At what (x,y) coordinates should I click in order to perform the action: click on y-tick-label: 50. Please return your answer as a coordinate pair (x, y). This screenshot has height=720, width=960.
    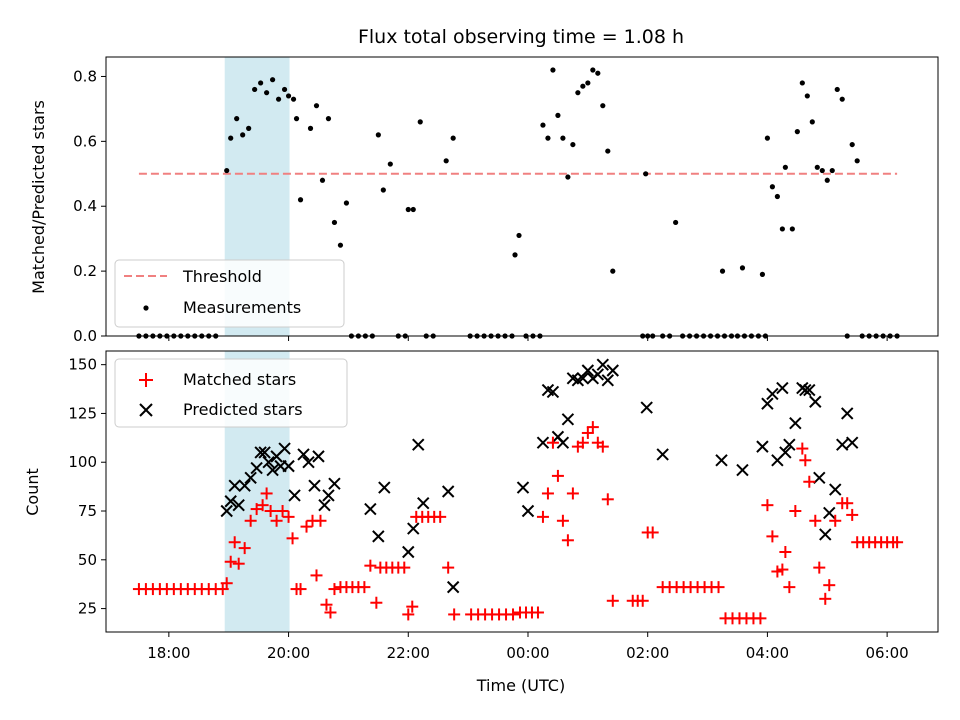
    Looking at the image, I should click on (87, 560).